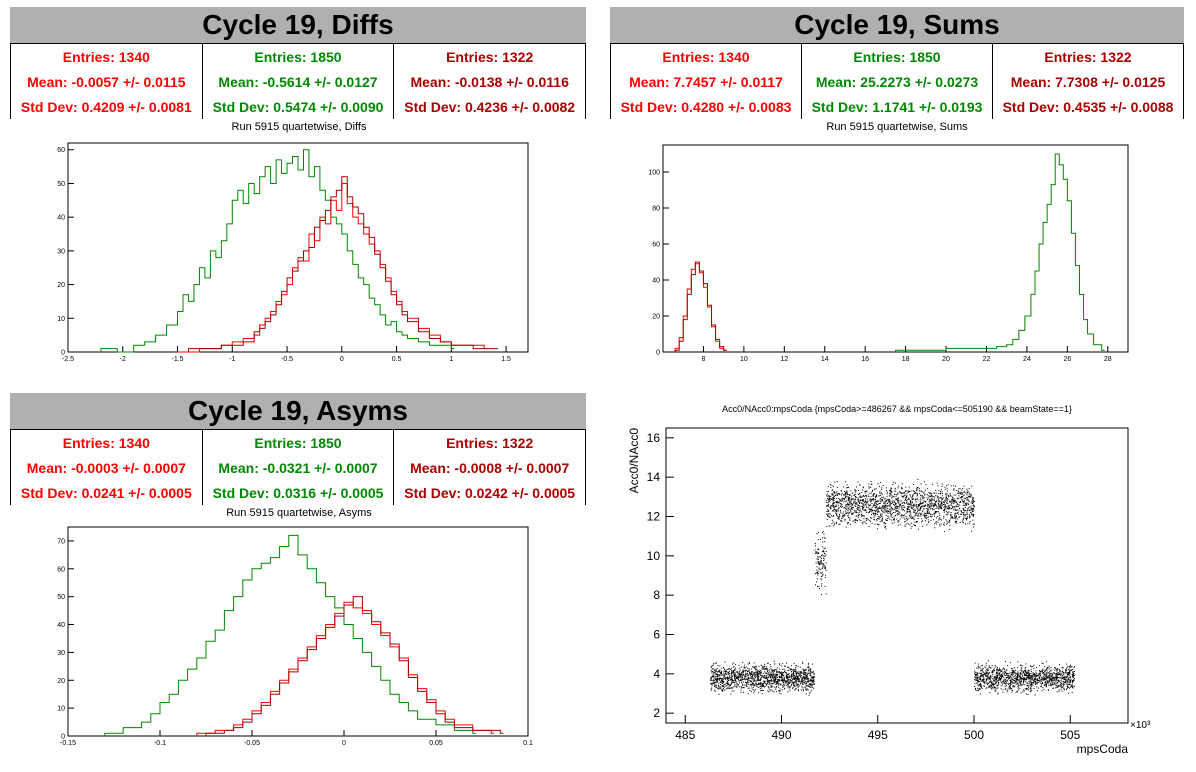  What do you see at coordinates (685, 735) in the screenshot?
I see `x-tick-label: 485` at bounding box center [685, 735].